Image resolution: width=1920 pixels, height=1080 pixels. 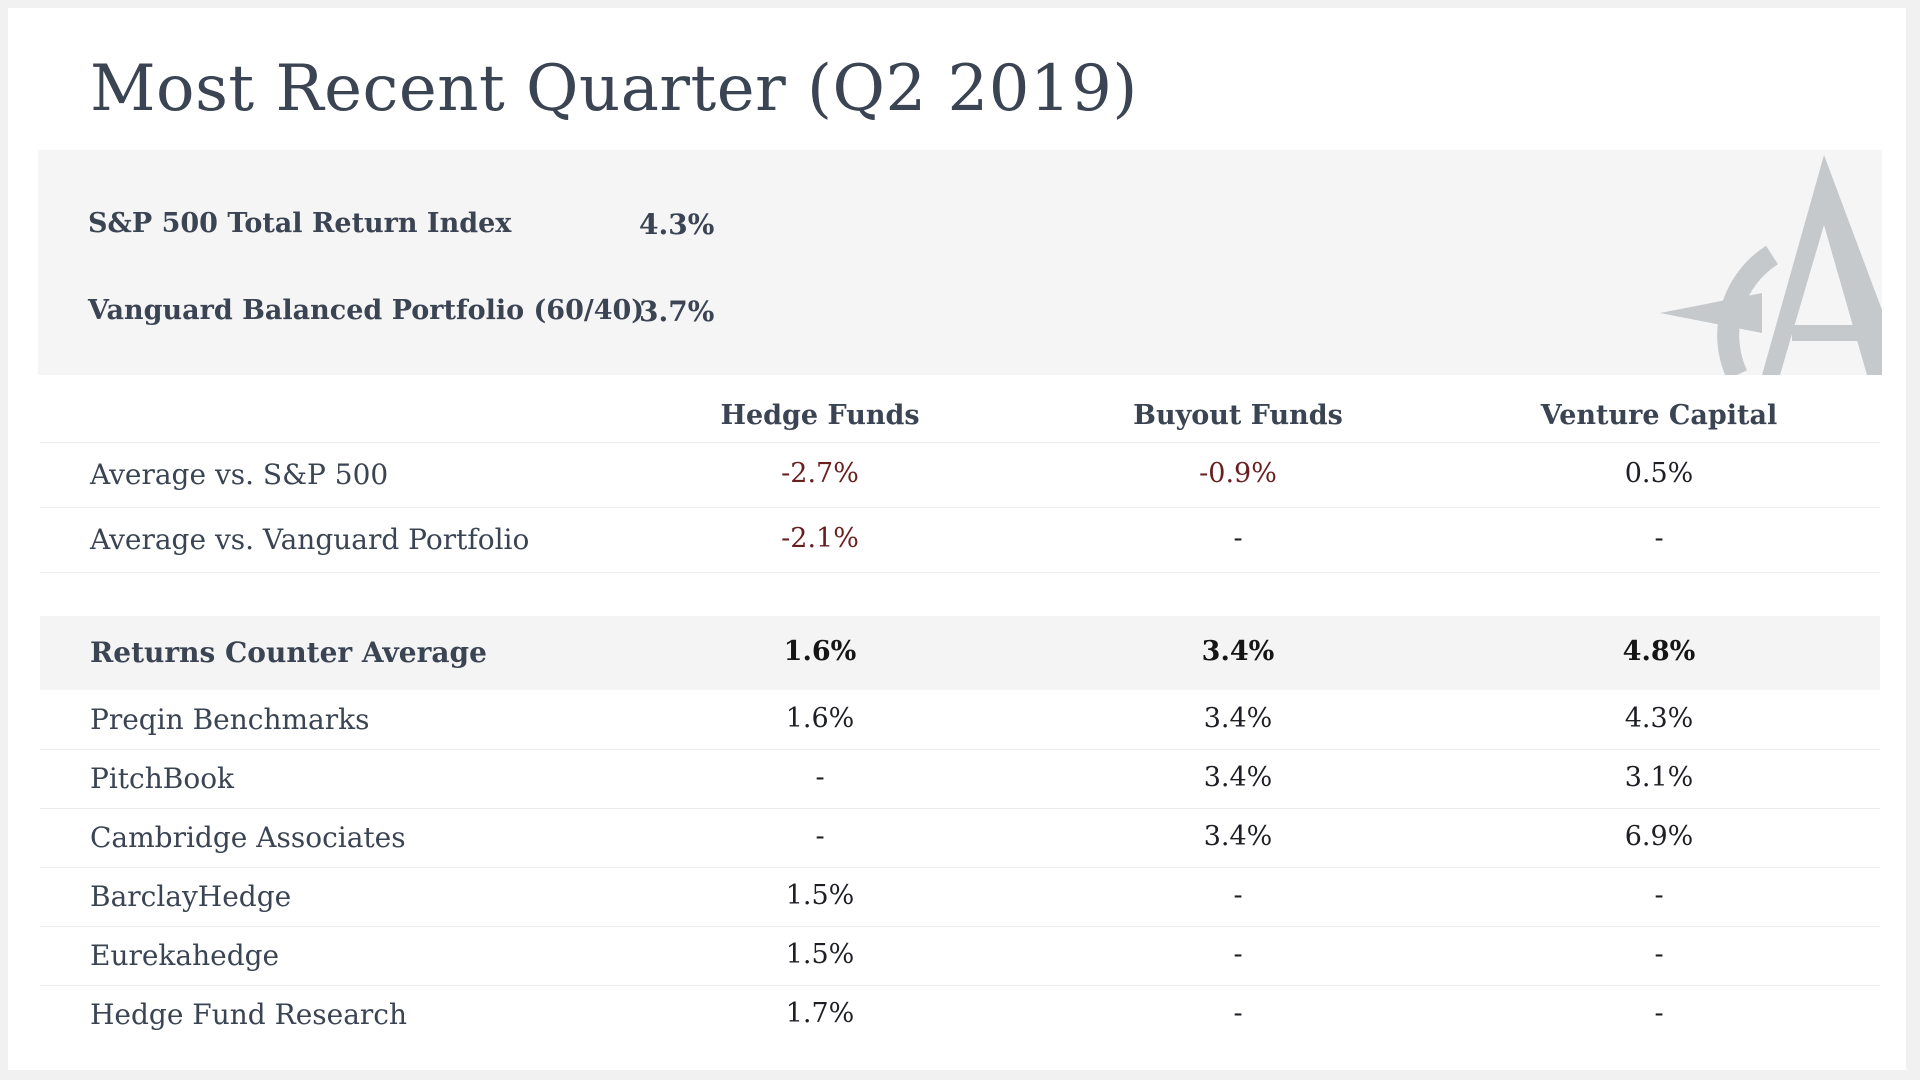 What do you see at coordinates (1238, 415) in the screenshot?
I see `column-header-buyout-funds: Buyout Funds` at bounding box center [1238, 415].